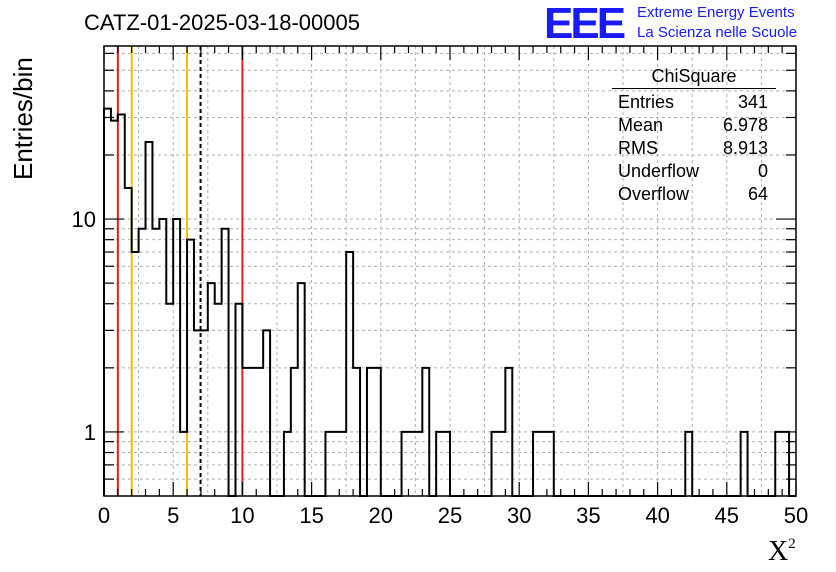  Describe the element at coordinates (654, 194) in the screenshot. I see `stats-label: Overflow` at that location.